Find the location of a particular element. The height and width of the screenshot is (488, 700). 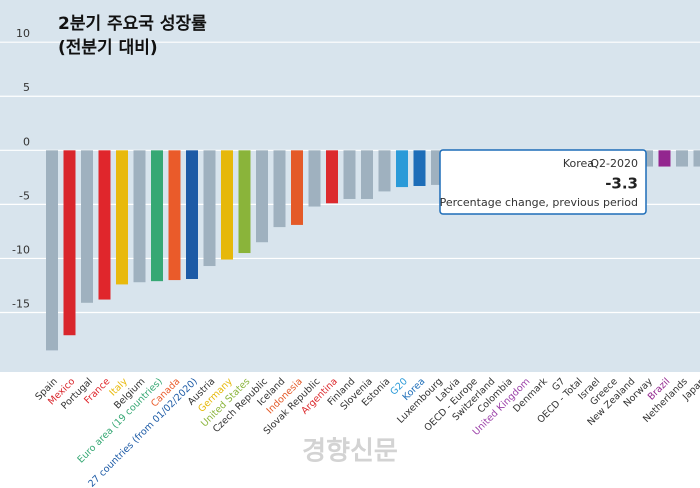

tooltip-category: Korea is located at coordinates (578, 163).